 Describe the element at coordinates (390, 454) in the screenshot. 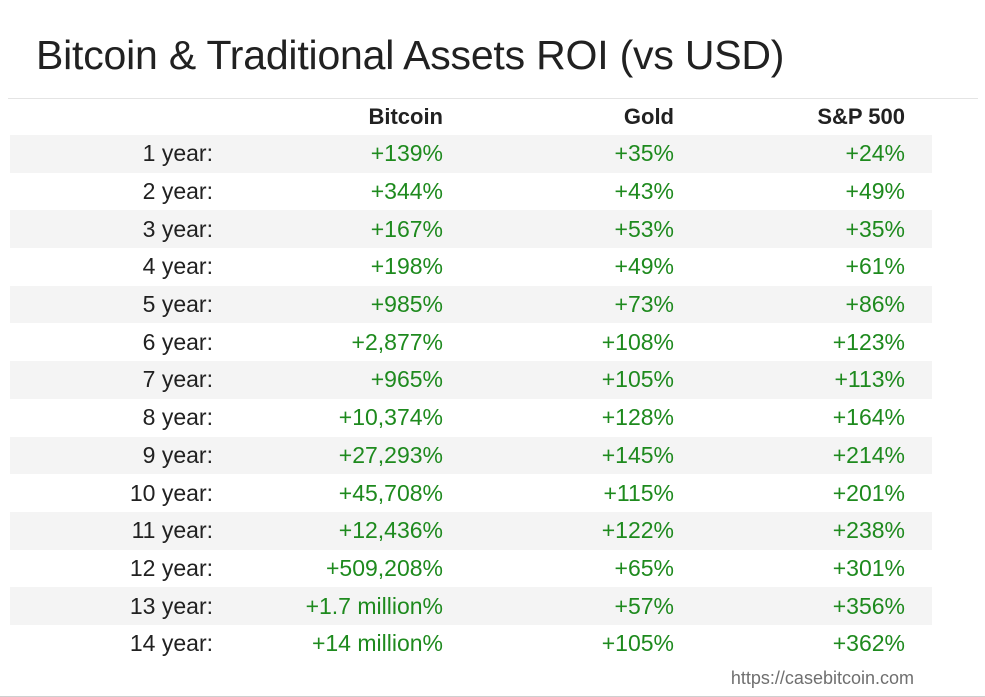

I see `bitcoin-roi-value: +27,293%` at that location.